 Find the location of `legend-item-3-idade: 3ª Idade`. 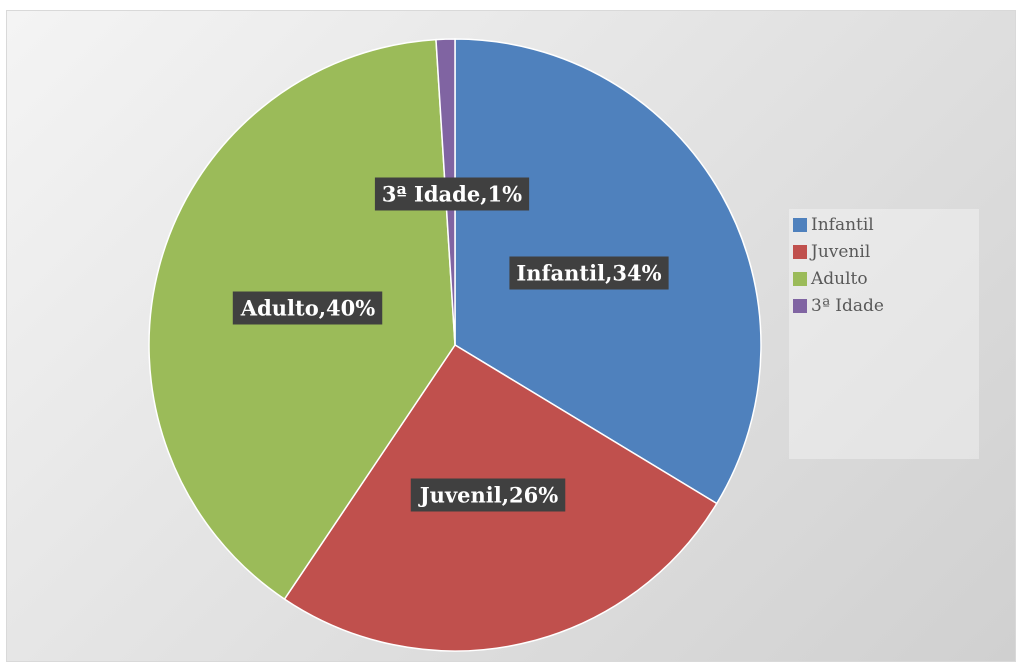

legend-item-3-idade: 3ª Idade is located at coordinates (886, 305).